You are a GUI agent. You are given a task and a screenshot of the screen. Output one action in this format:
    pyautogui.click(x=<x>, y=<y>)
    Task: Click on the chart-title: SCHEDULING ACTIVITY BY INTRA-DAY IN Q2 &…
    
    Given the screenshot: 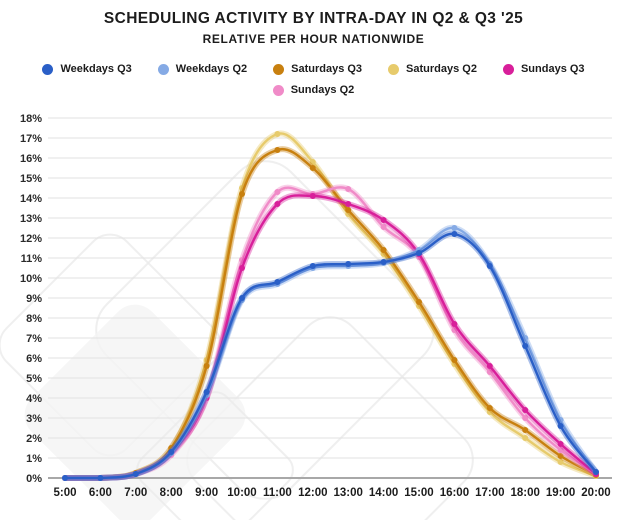 What is the action you would take?
    pyautogui.click(x=313, y=18)
    